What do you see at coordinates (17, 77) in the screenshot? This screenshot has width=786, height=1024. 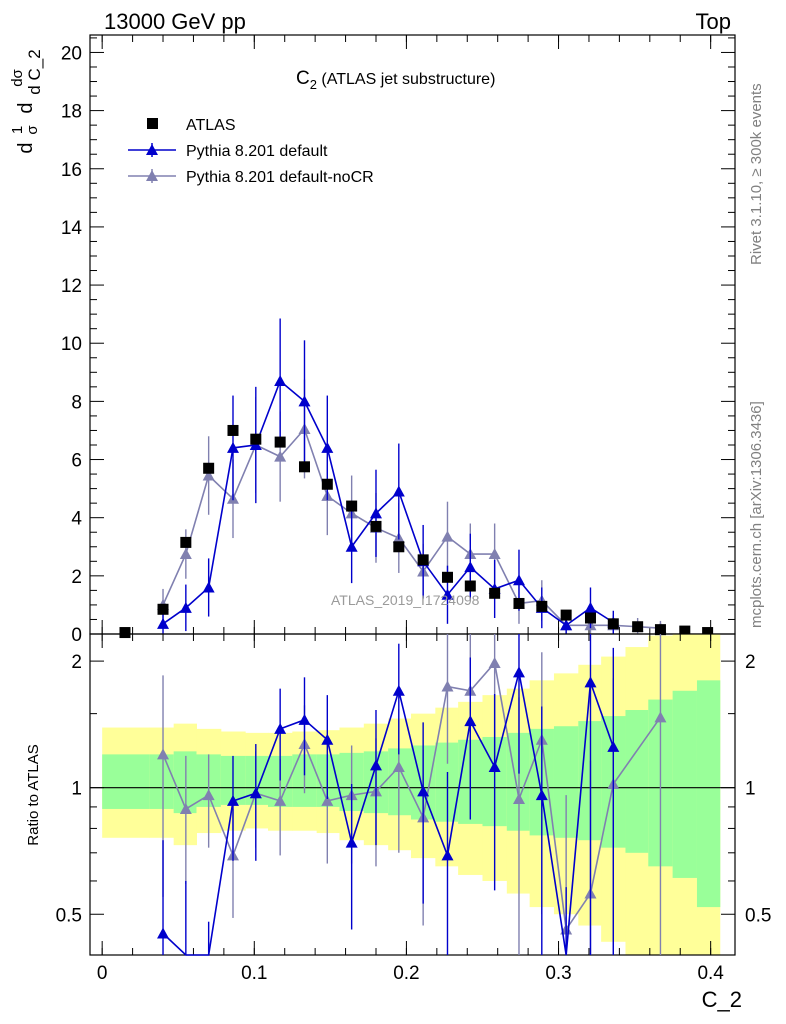 I see `y-label-dsigma: dσ` at bounding box center [17, 77].